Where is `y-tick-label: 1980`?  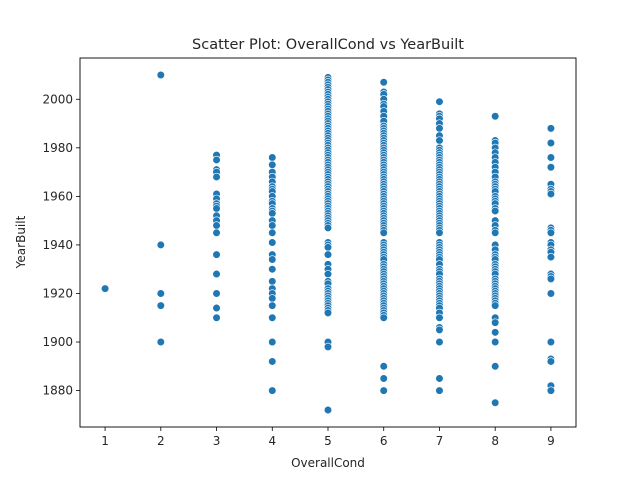 y-tick-label: 1980 is located at coordinates (57, 148).